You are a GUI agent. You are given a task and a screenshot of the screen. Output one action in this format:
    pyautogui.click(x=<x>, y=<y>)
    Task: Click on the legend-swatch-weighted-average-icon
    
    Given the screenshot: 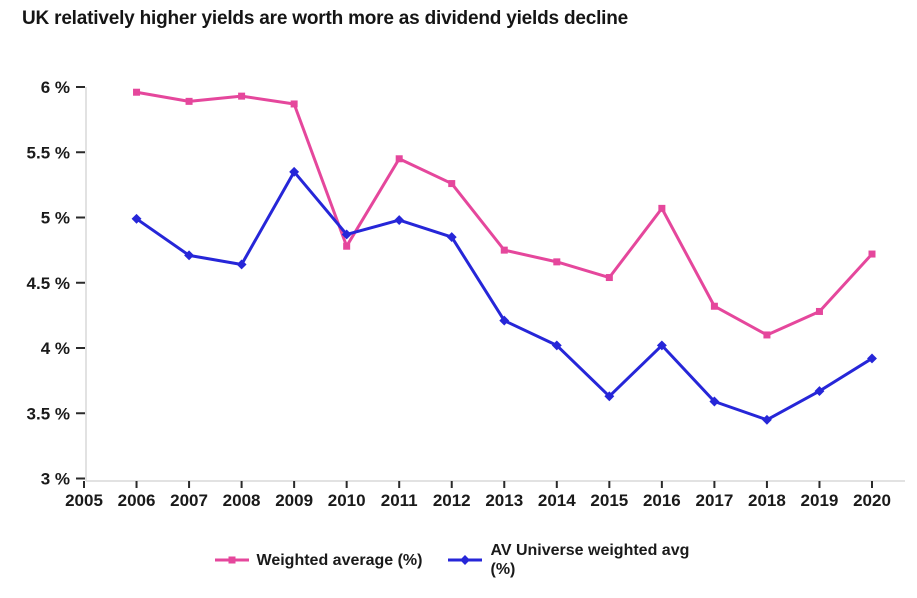 What is the action you would take?
    pyautogui.click(x=231, y=560)
    